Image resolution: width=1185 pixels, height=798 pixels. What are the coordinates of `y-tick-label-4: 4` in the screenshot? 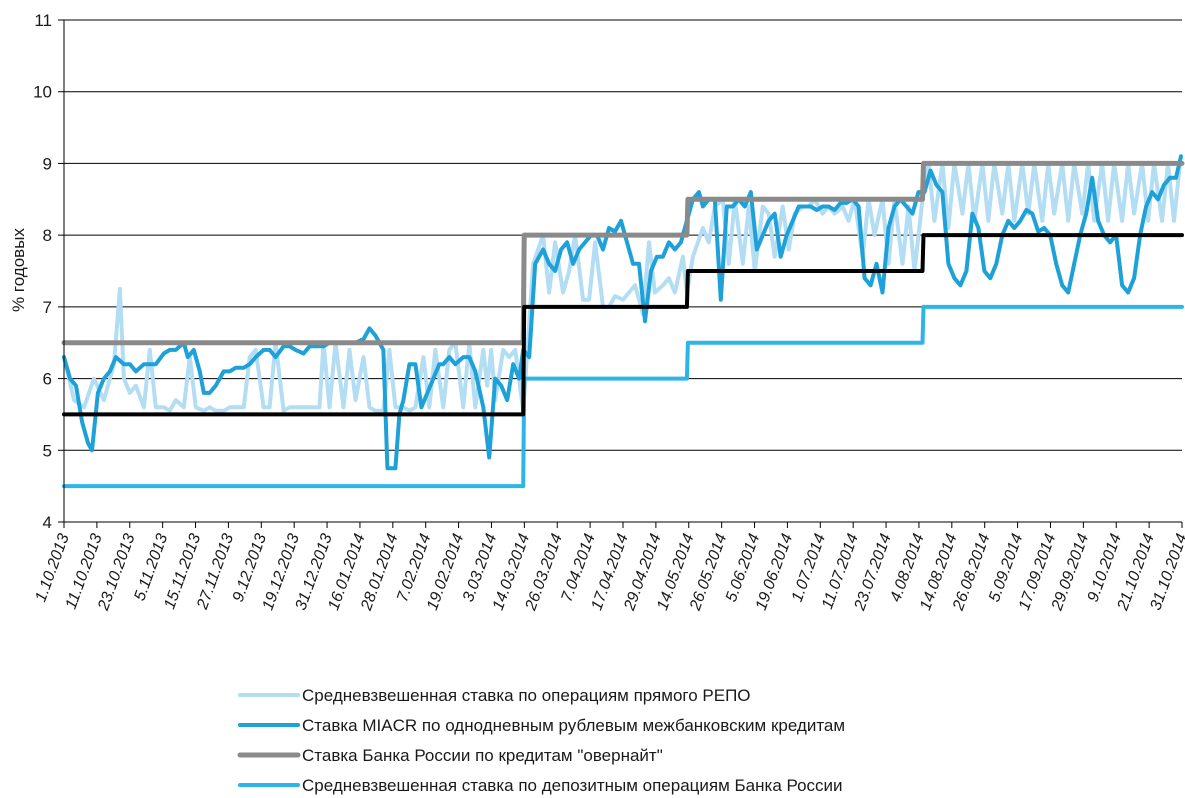 It's located at (47, 522).